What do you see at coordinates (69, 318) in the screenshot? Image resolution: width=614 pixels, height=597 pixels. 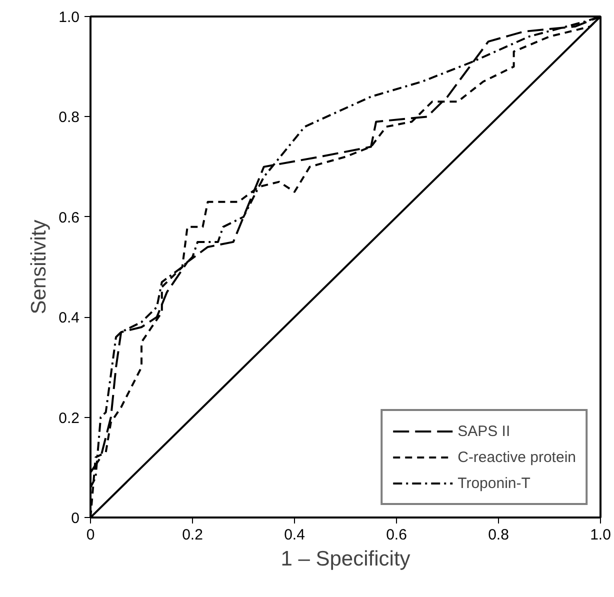 I see `y-tick-label: 0.4` at bounding box center [69, 318].